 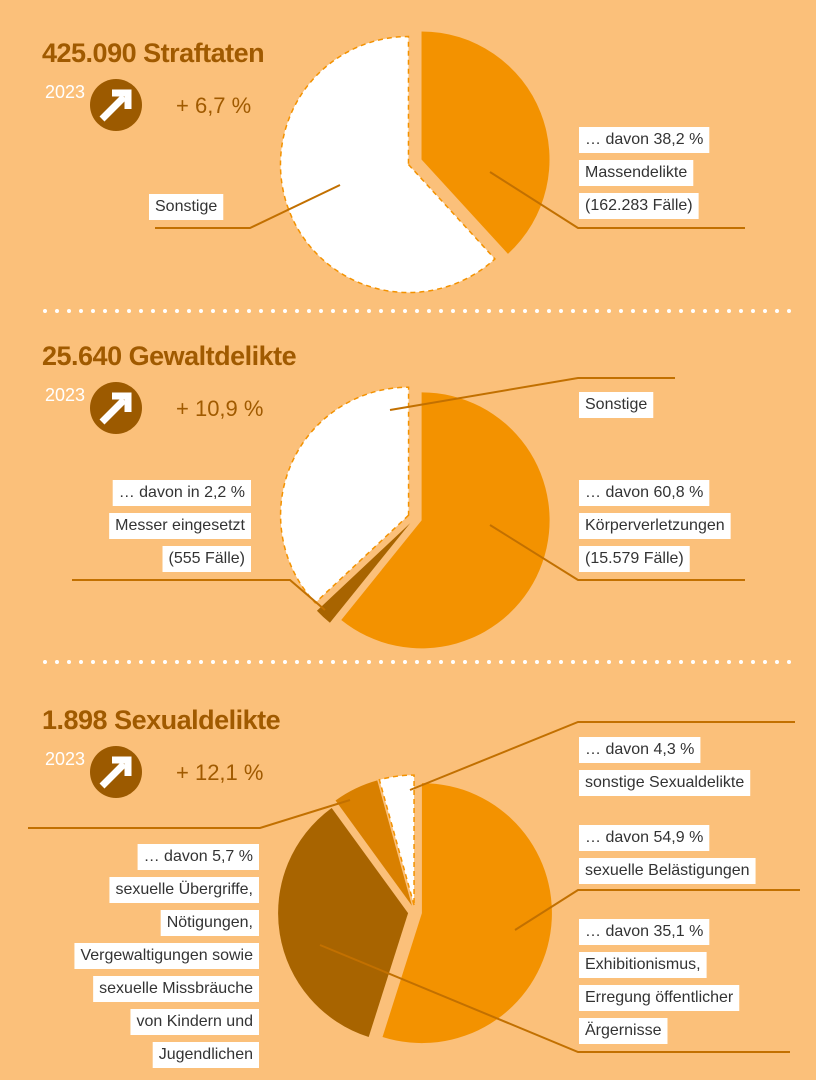 I want to click on label-box: … davon 38,2 %, so click(x=644, y=140).